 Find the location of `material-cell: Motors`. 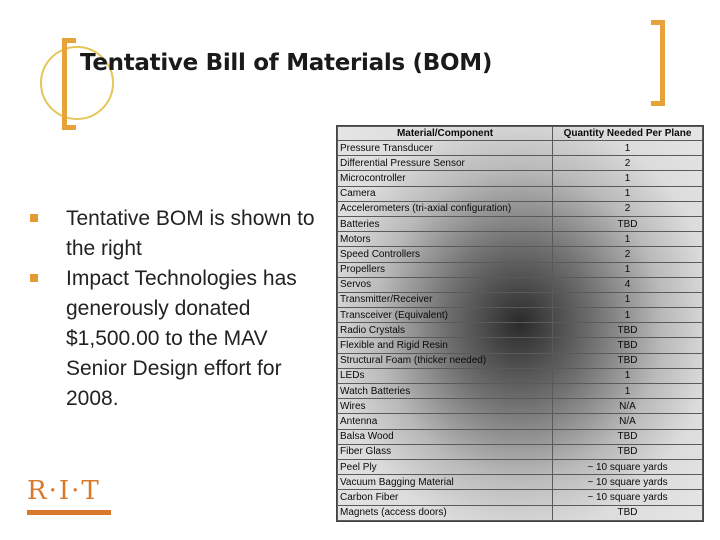

material-cell: Motors is located at coordinates (445, 239).